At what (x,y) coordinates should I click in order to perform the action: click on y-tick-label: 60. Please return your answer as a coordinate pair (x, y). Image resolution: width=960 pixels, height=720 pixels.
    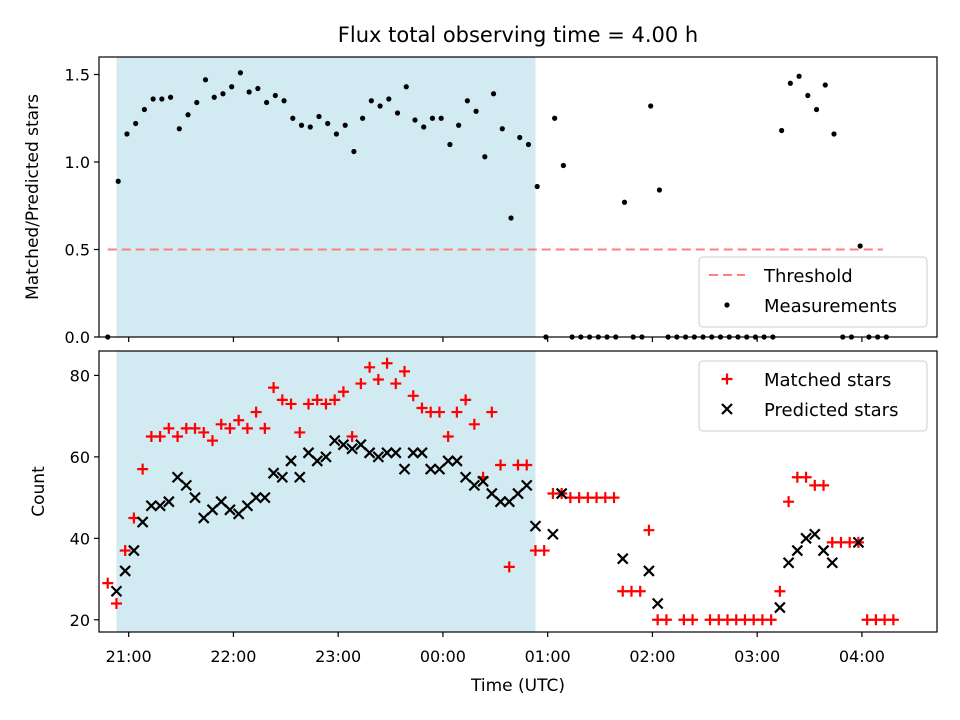
    Looking at the image, I should click on (80, 457).